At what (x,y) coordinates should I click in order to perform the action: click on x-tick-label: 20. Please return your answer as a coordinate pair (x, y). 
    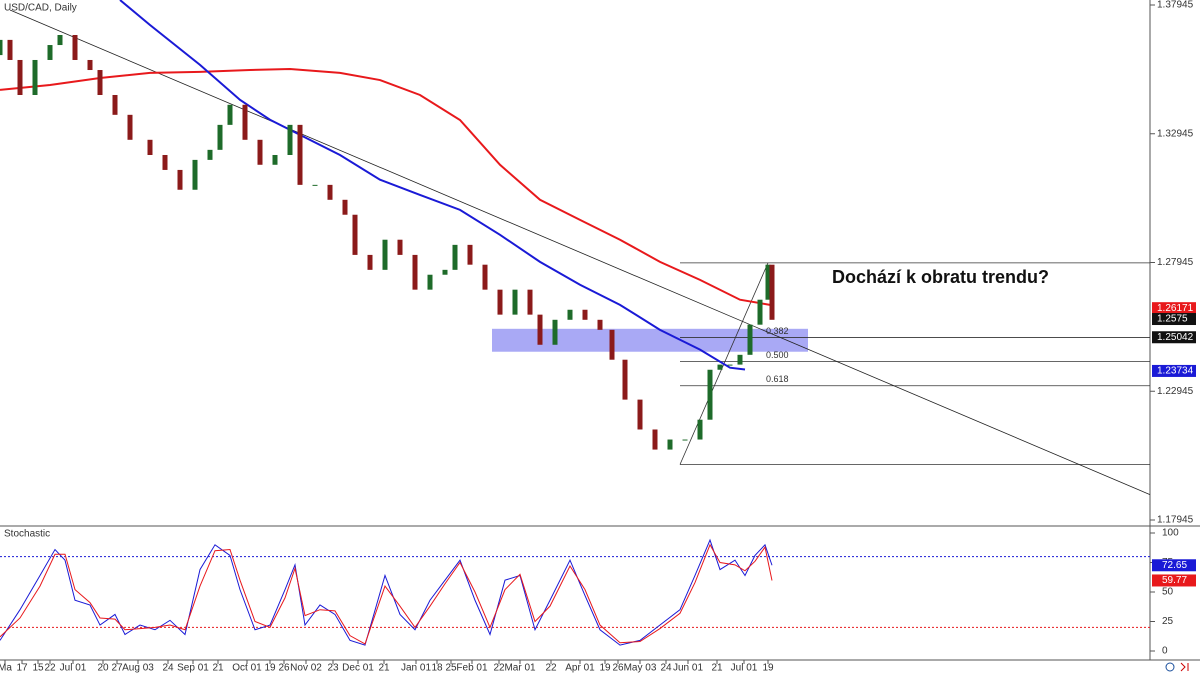
    Looking at the image, I should click on (103, 668).